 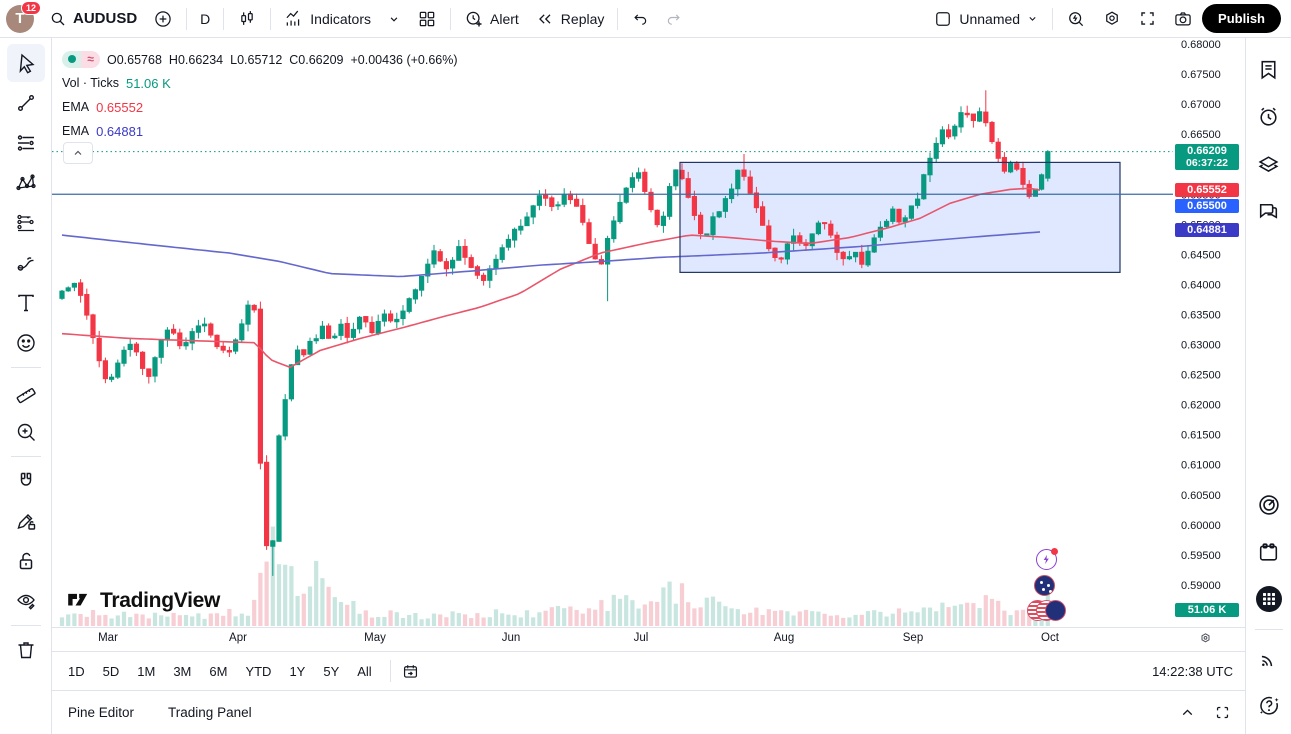 I want to click on expand-panel-chevron-icon, so click(x=1187, y=712).